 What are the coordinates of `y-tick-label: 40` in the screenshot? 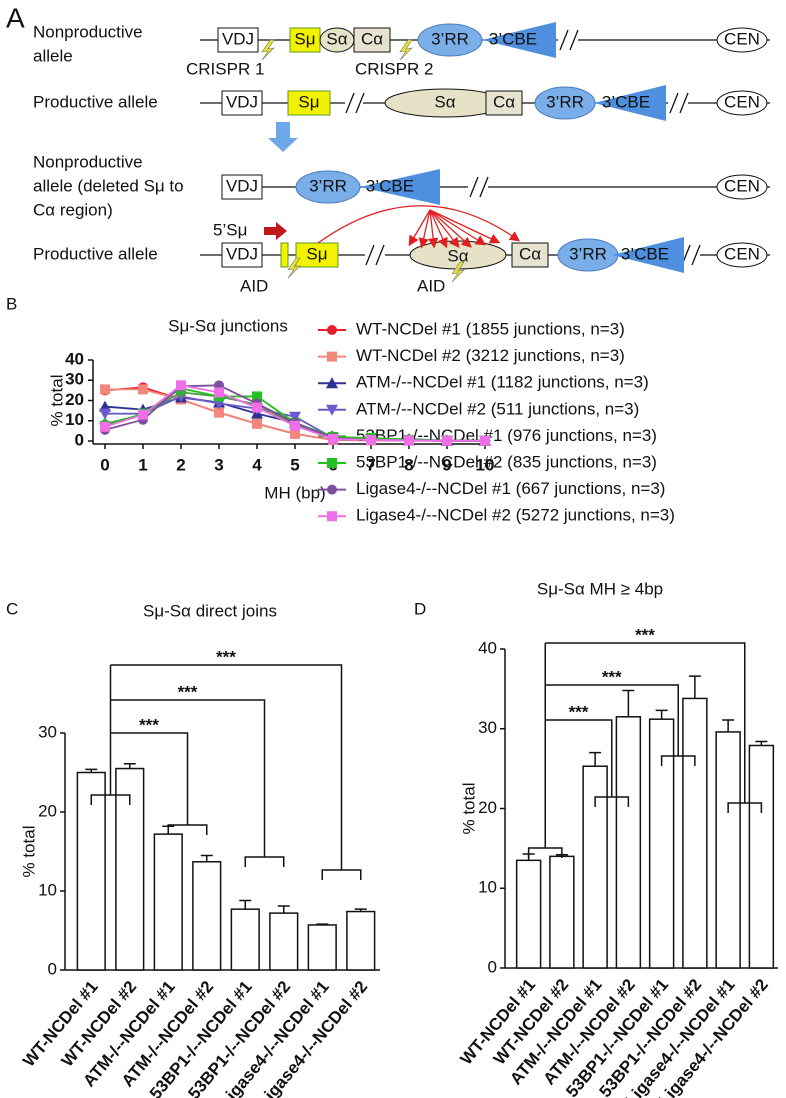 It's located at (487, 647).